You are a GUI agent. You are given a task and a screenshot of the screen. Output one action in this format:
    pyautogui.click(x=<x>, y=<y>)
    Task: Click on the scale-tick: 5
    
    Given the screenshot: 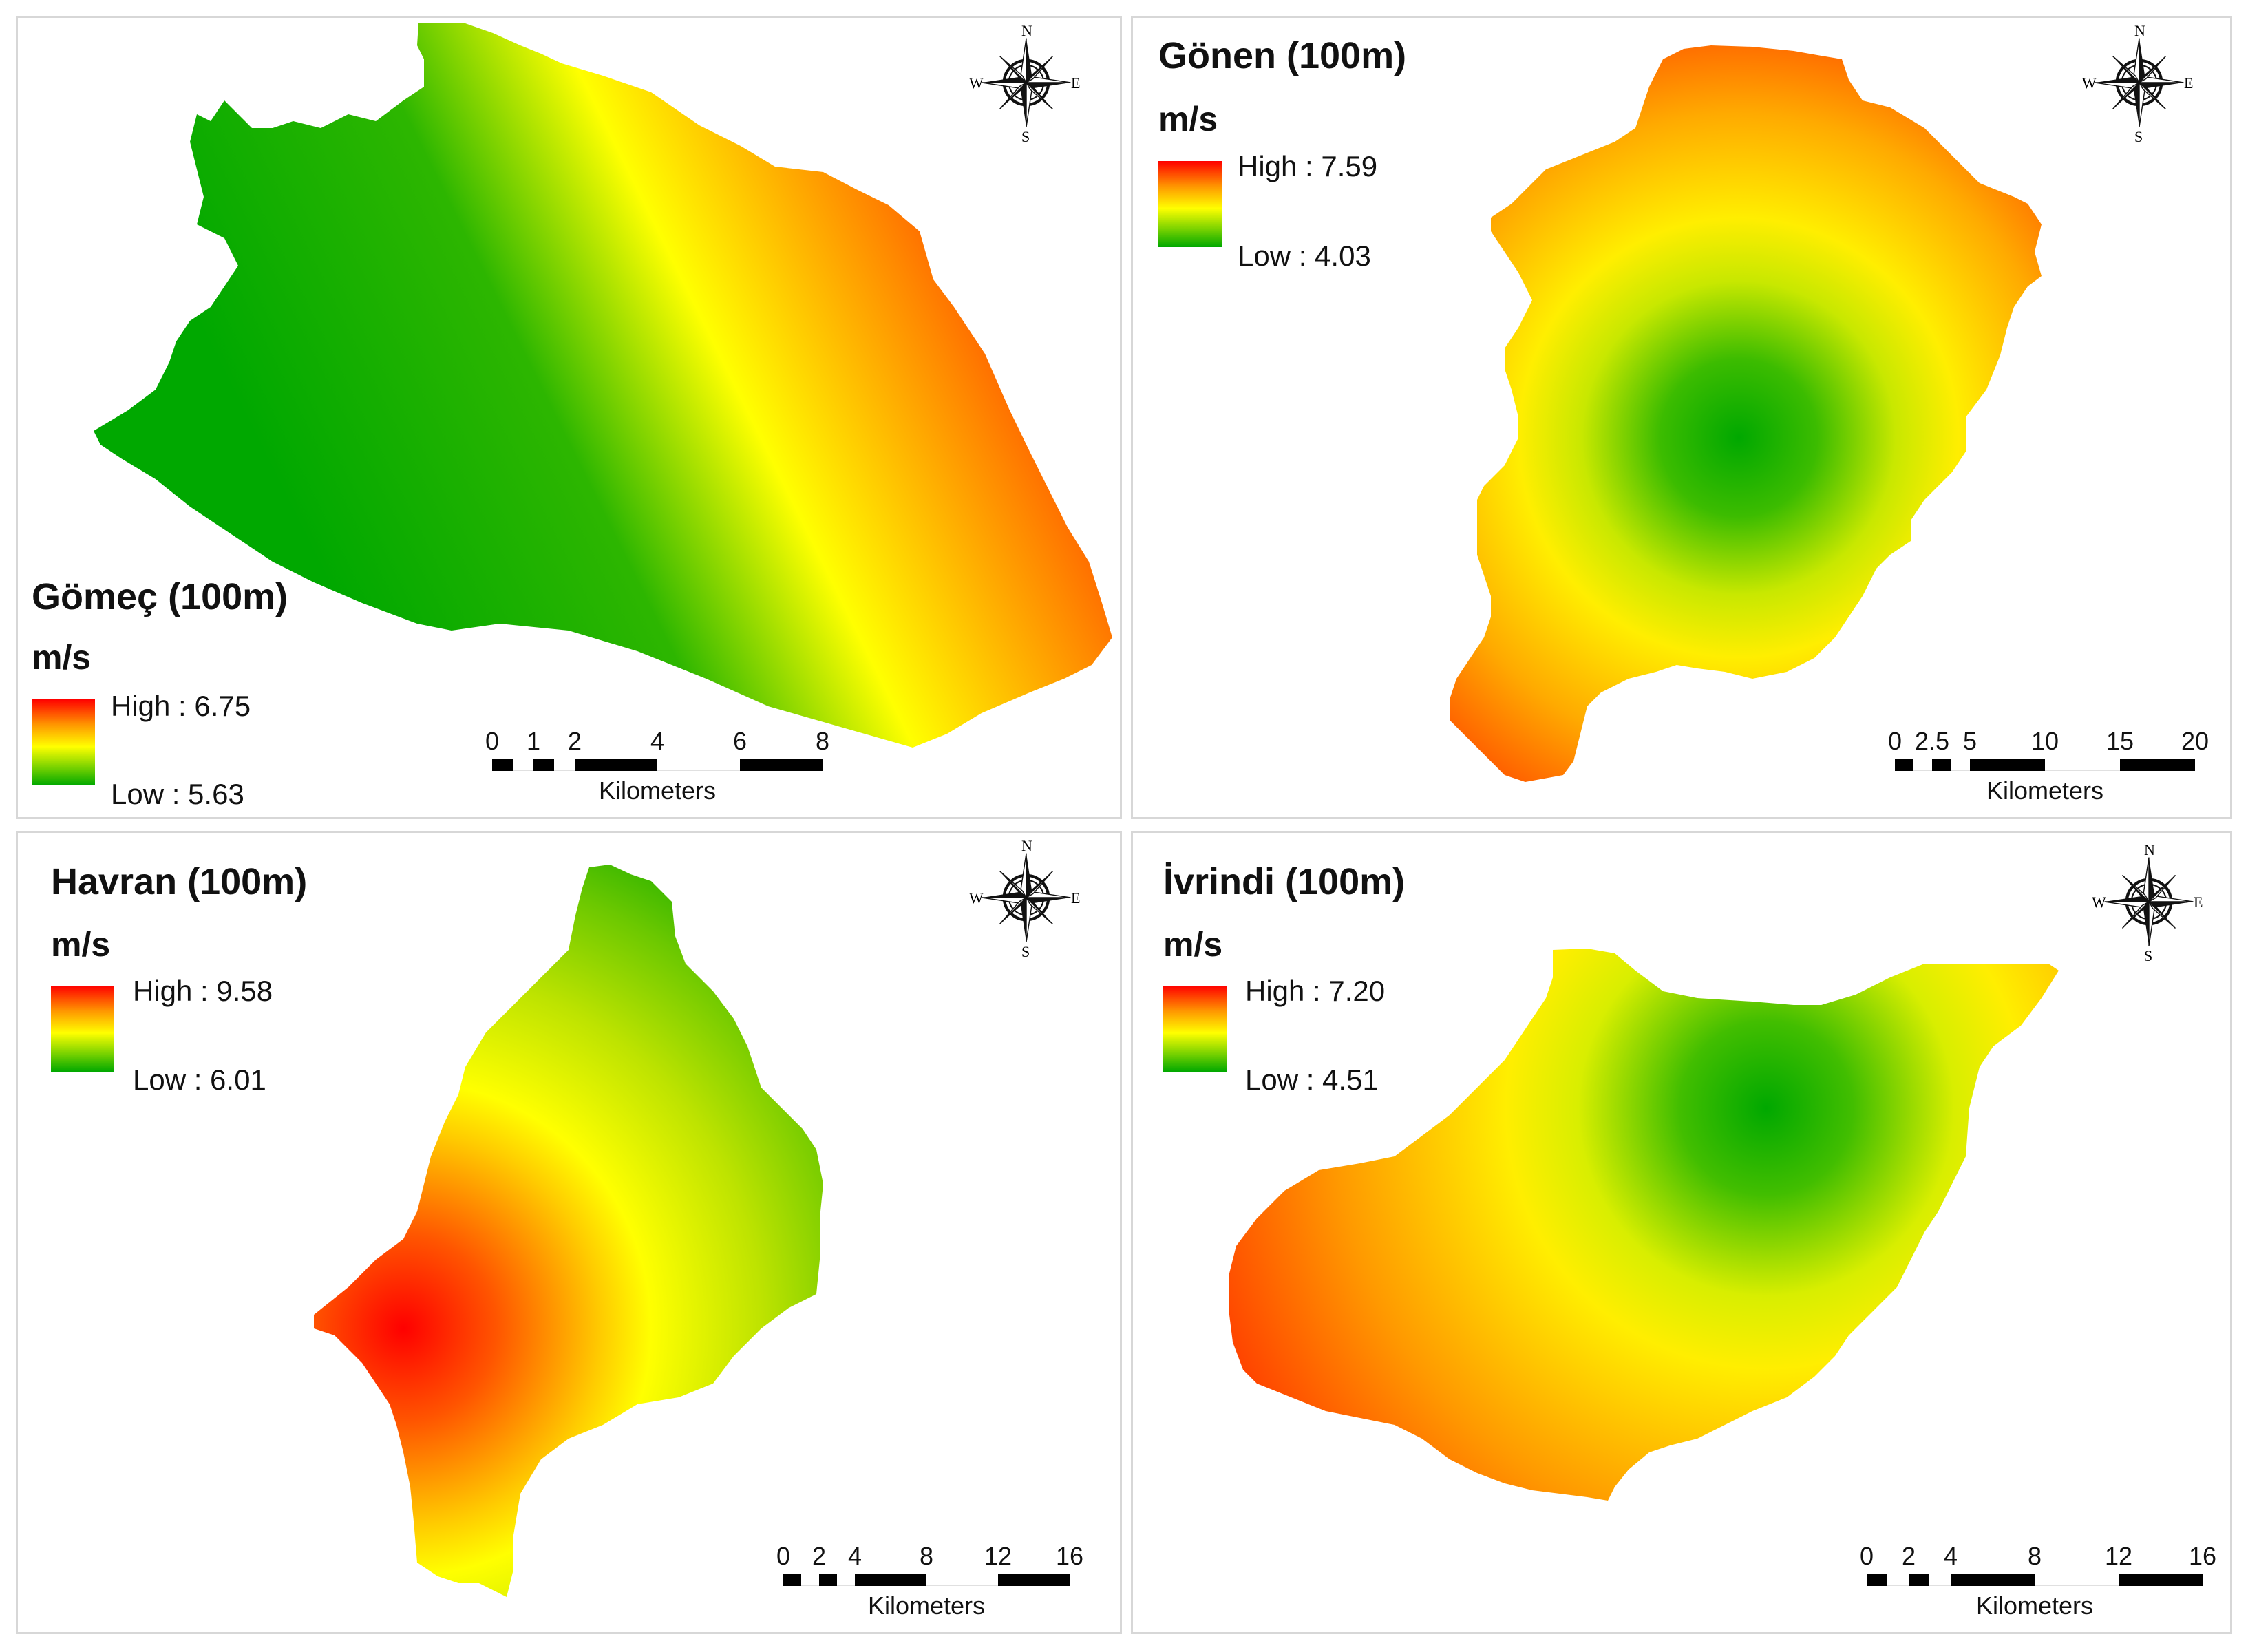 What is the action you would take?
    pyautogui.click(x=1969, y=741)
    